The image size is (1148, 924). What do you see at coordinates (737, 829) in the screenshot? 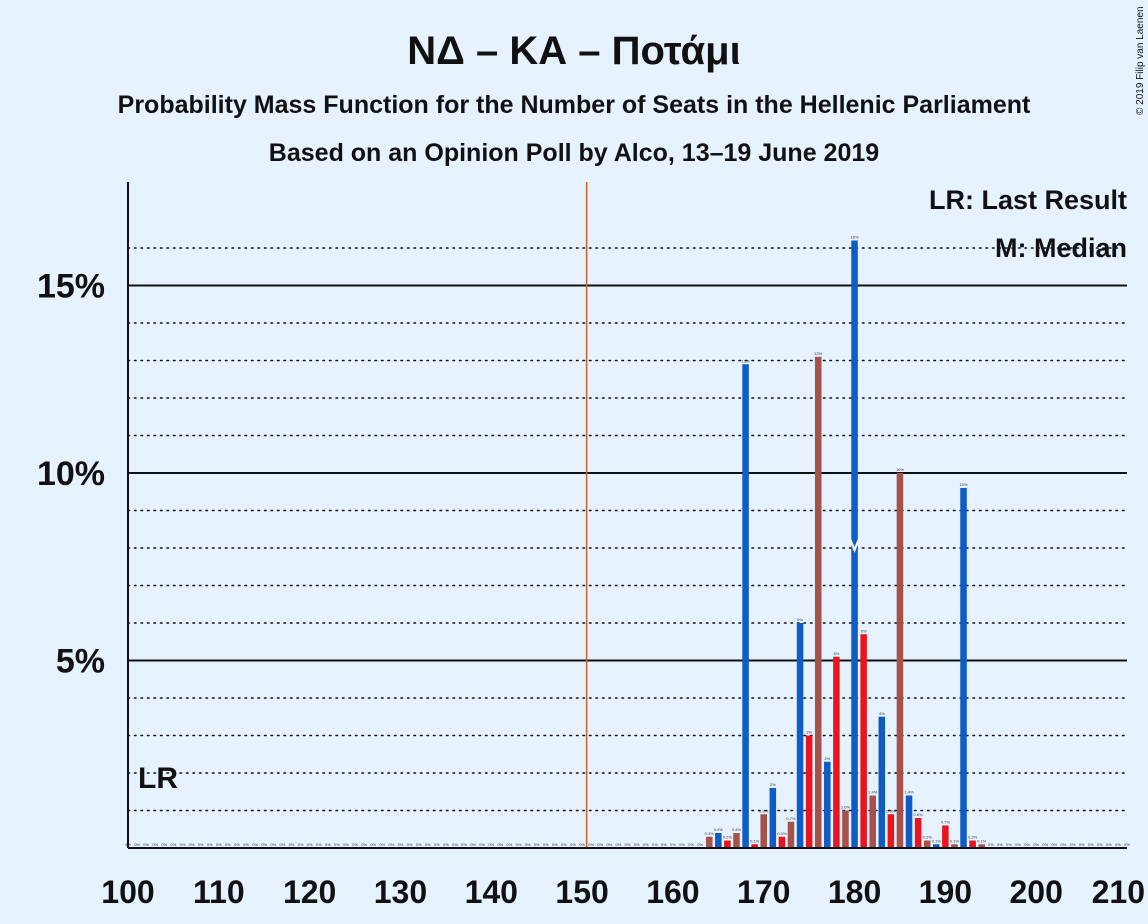
I see `bar-label-seat-167: 0.4%` at bounding box center [737, 829].